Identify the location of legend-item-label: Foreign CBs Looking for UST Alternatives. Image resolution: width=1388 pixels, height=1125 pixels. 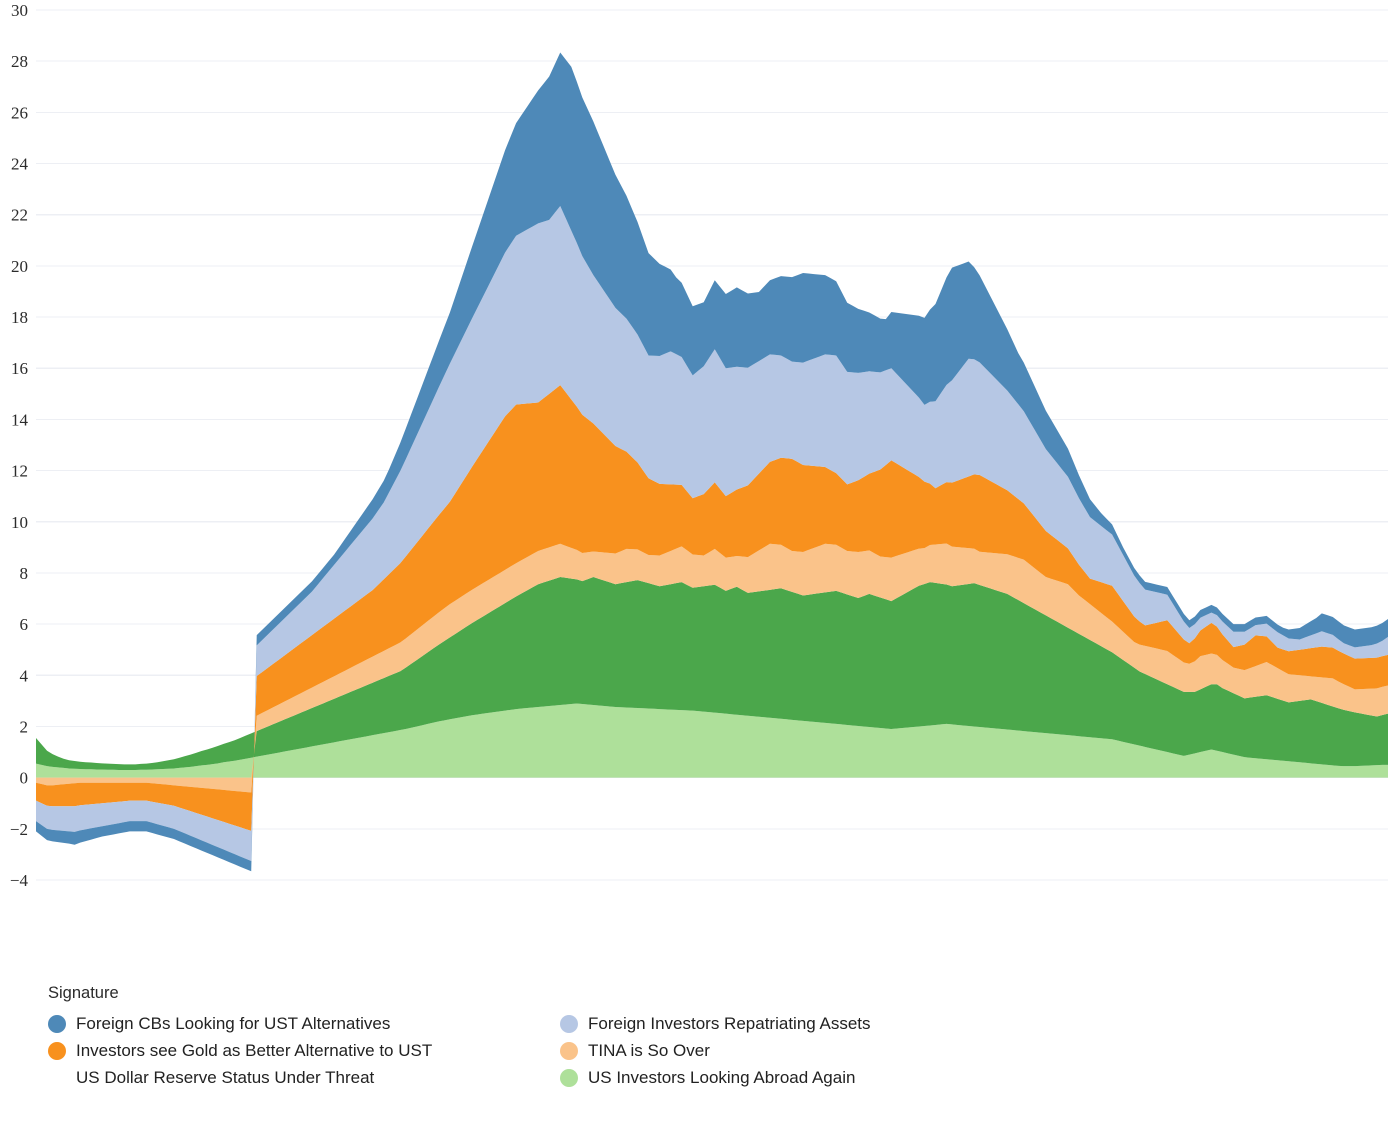
(233, 1023).